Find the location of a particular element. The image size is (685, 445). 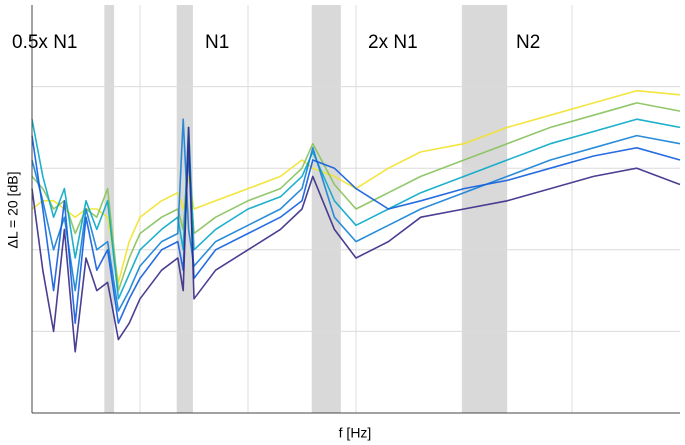

y-axis-label: ΔL = 20 [dB] is located at coordinates (13, 210).